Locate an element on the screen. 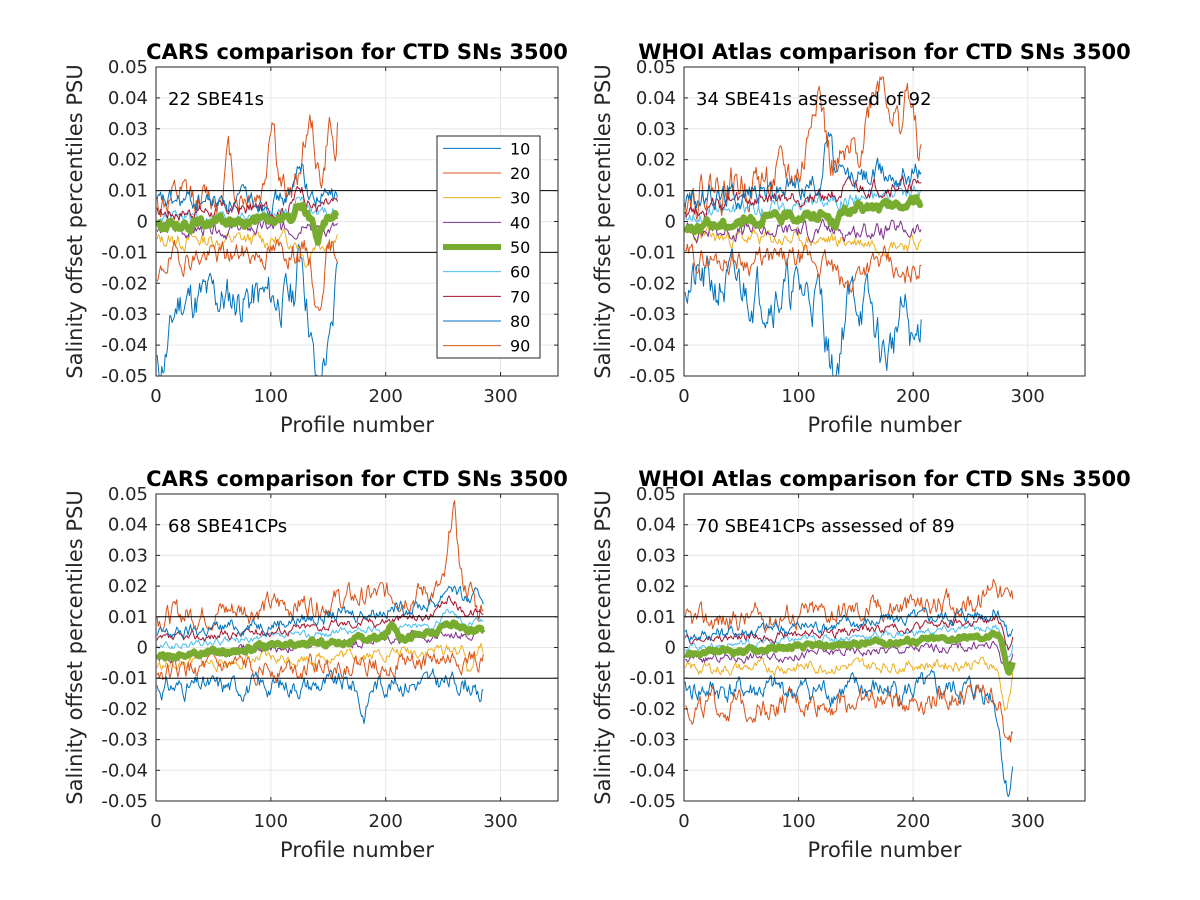 The image size is (1200, 900). annotation-text: 34 SBE41s assessed of 92 is located at coordinates (814, 99).